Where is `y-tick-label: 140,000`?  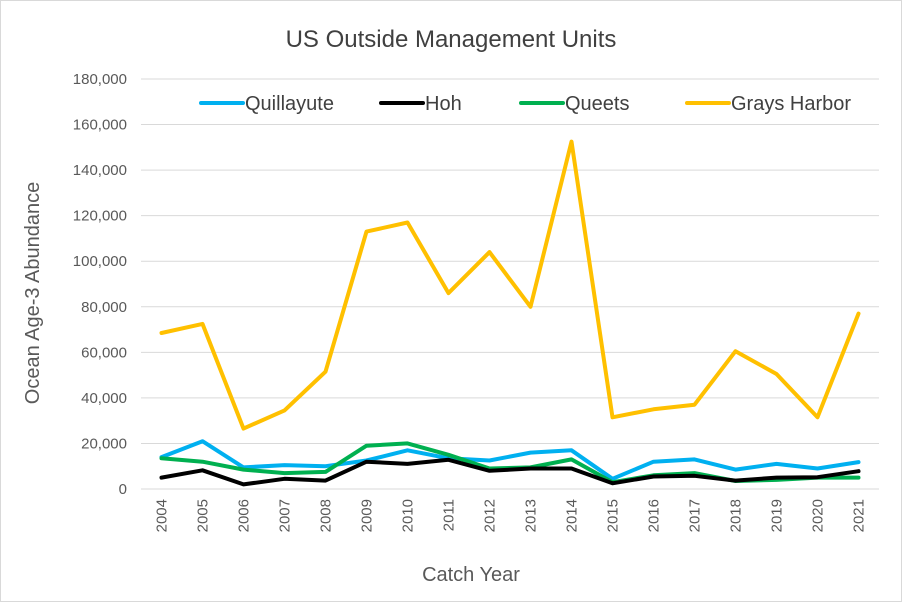
y-tick-label: 140,000 is located at coordinates (100, 170).